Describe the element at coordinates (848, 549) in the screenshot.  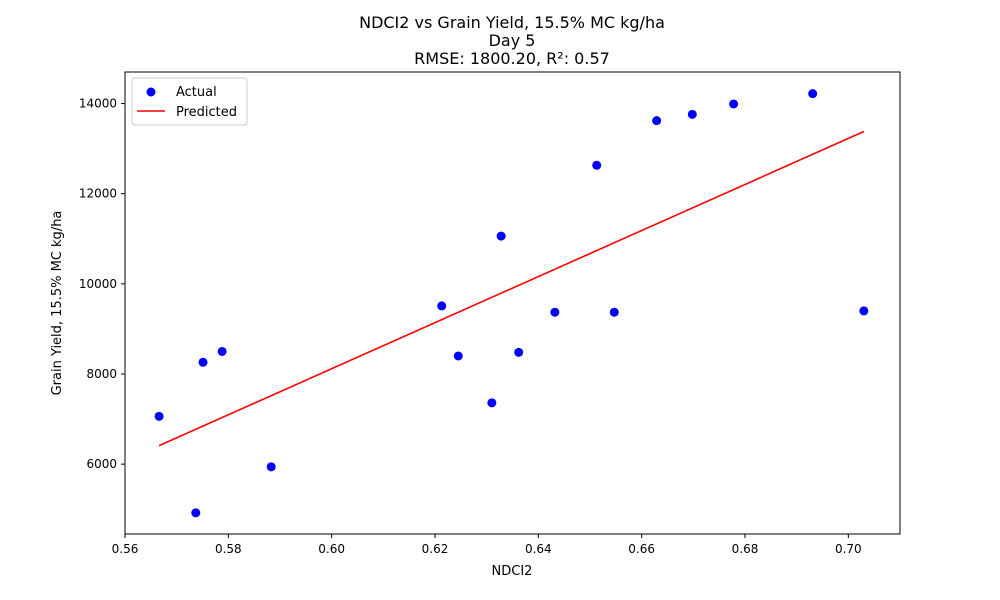
I see `x-tick-label: 0.70` at that location.